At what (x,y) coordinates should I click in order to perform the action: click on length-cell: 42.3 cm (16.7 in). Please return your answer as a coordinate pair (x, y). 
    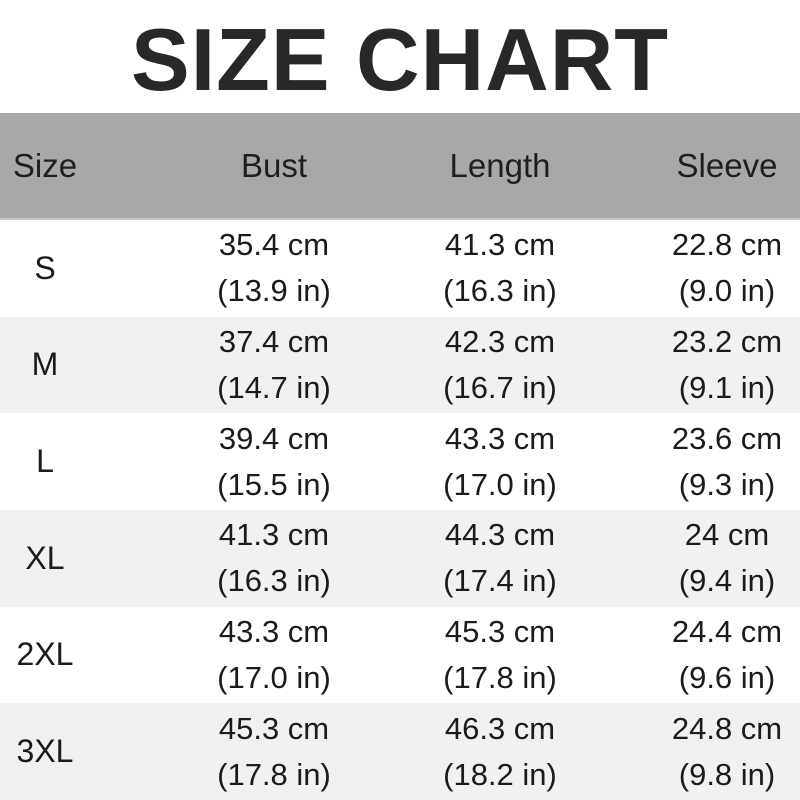
    Looking at the image, I should click on (500, 365).